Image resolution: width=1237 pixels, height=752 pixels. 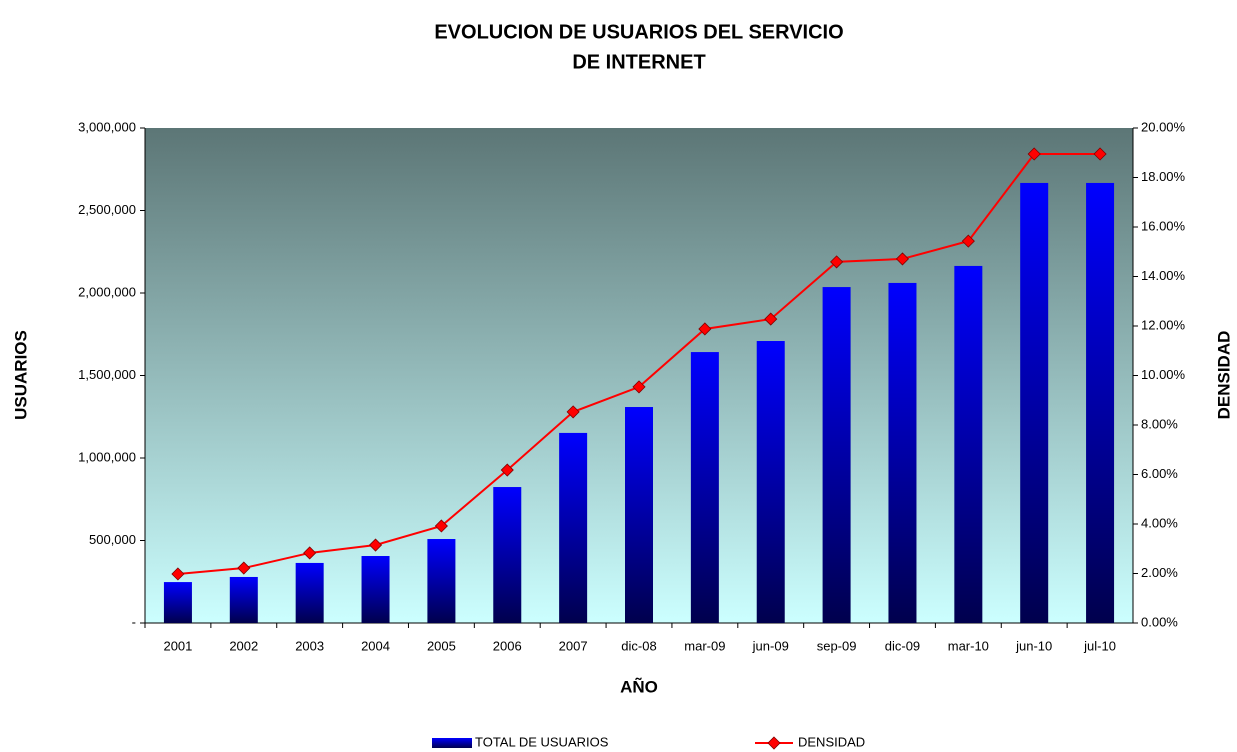 I want to click on x-tick-label: mar-10, so click(x=968, y=645).